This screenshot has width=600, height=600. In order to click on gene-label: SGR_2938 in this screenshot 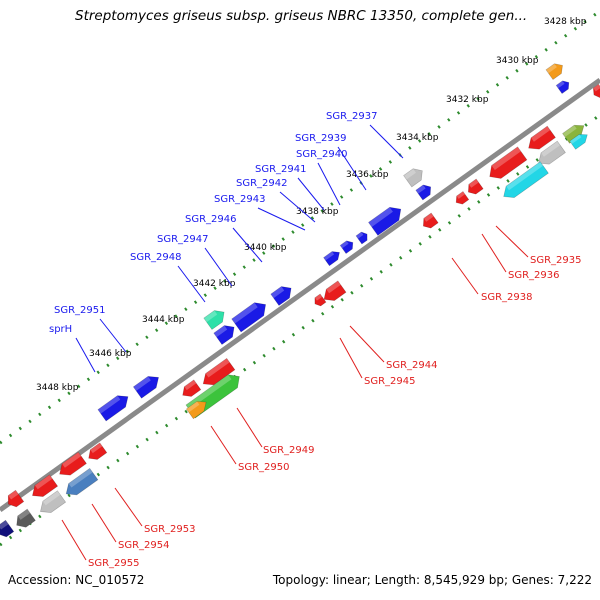, I will do `click(507, 297)`.